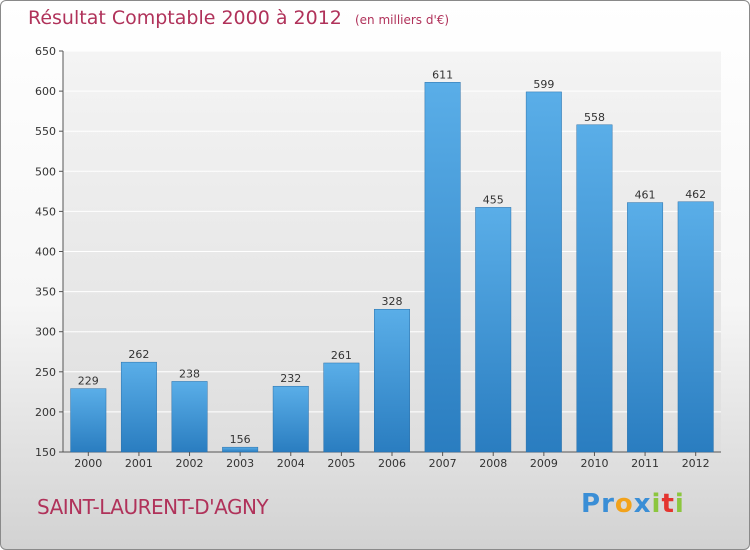  I want to click on y-tick-label: 500, so click(45, 171).